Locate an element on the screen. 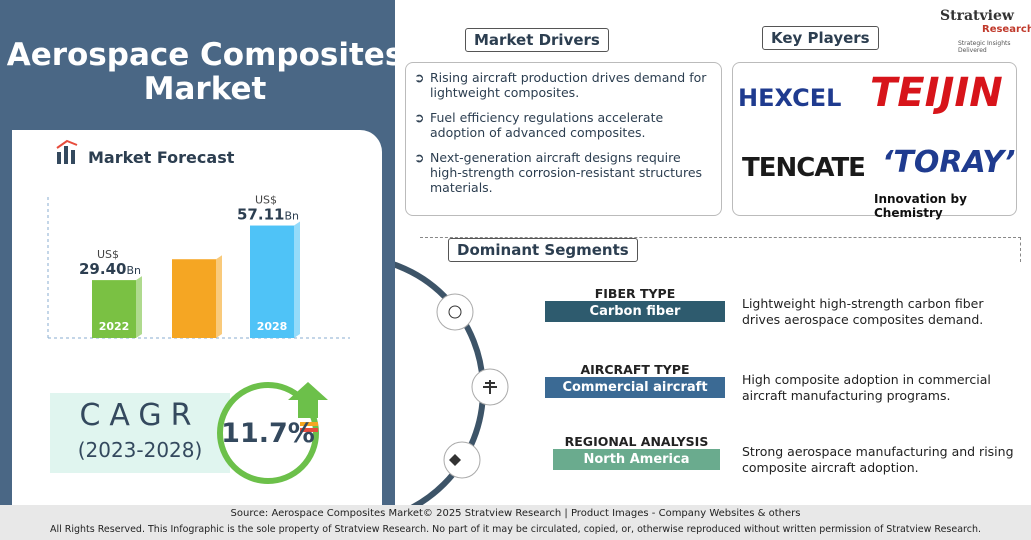 This screenshot has width=1031, height=540. value-label: 57.11Bn is located at coordinates (268, 215).